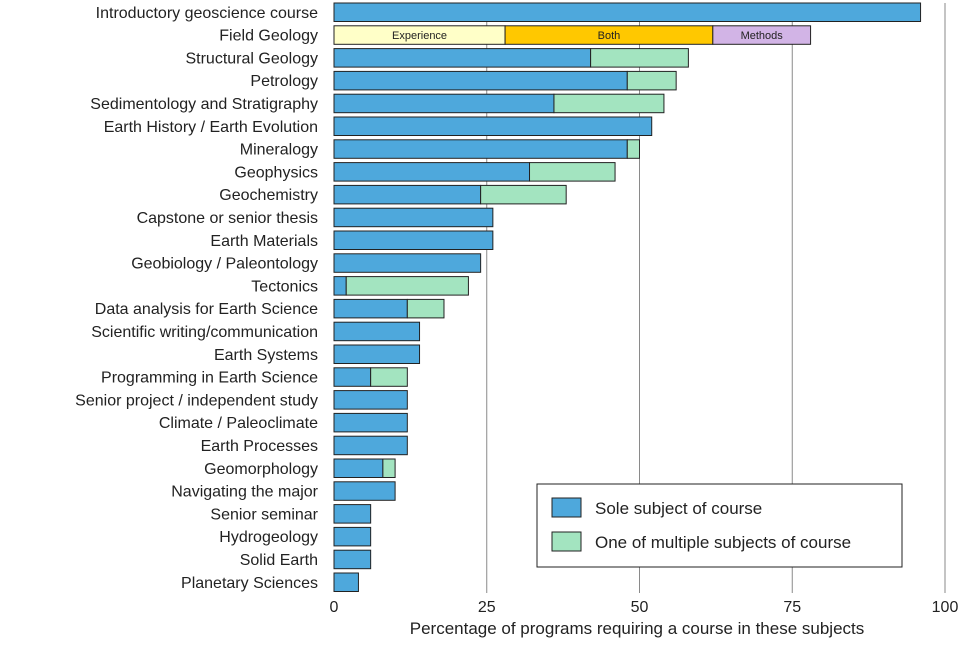  What do you see at coordinates (358, 468) in the screenshot?
I see `bar-geomorphology-sole` at bounding box center [358, 468].